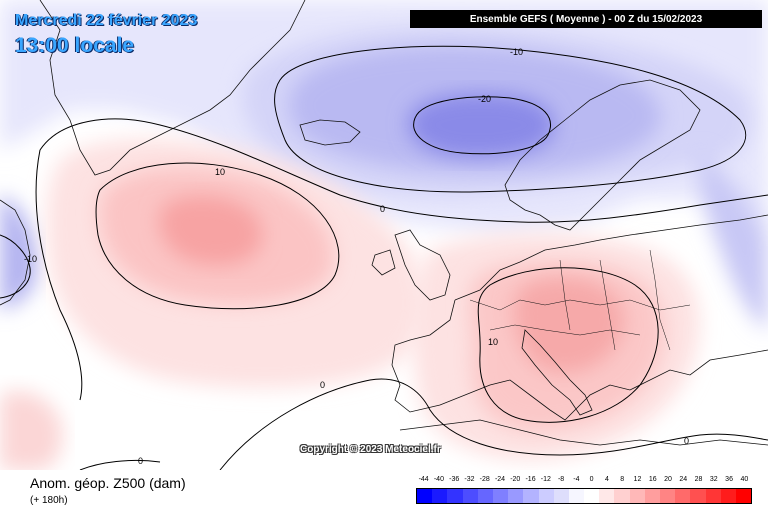 Image resolution: width=768 pixels, height=512 pixels. What do you see at coordinates (568, 325) in the screenshot?
I see `positive-anomaly-europe-core` at bounding box center [568, 325].